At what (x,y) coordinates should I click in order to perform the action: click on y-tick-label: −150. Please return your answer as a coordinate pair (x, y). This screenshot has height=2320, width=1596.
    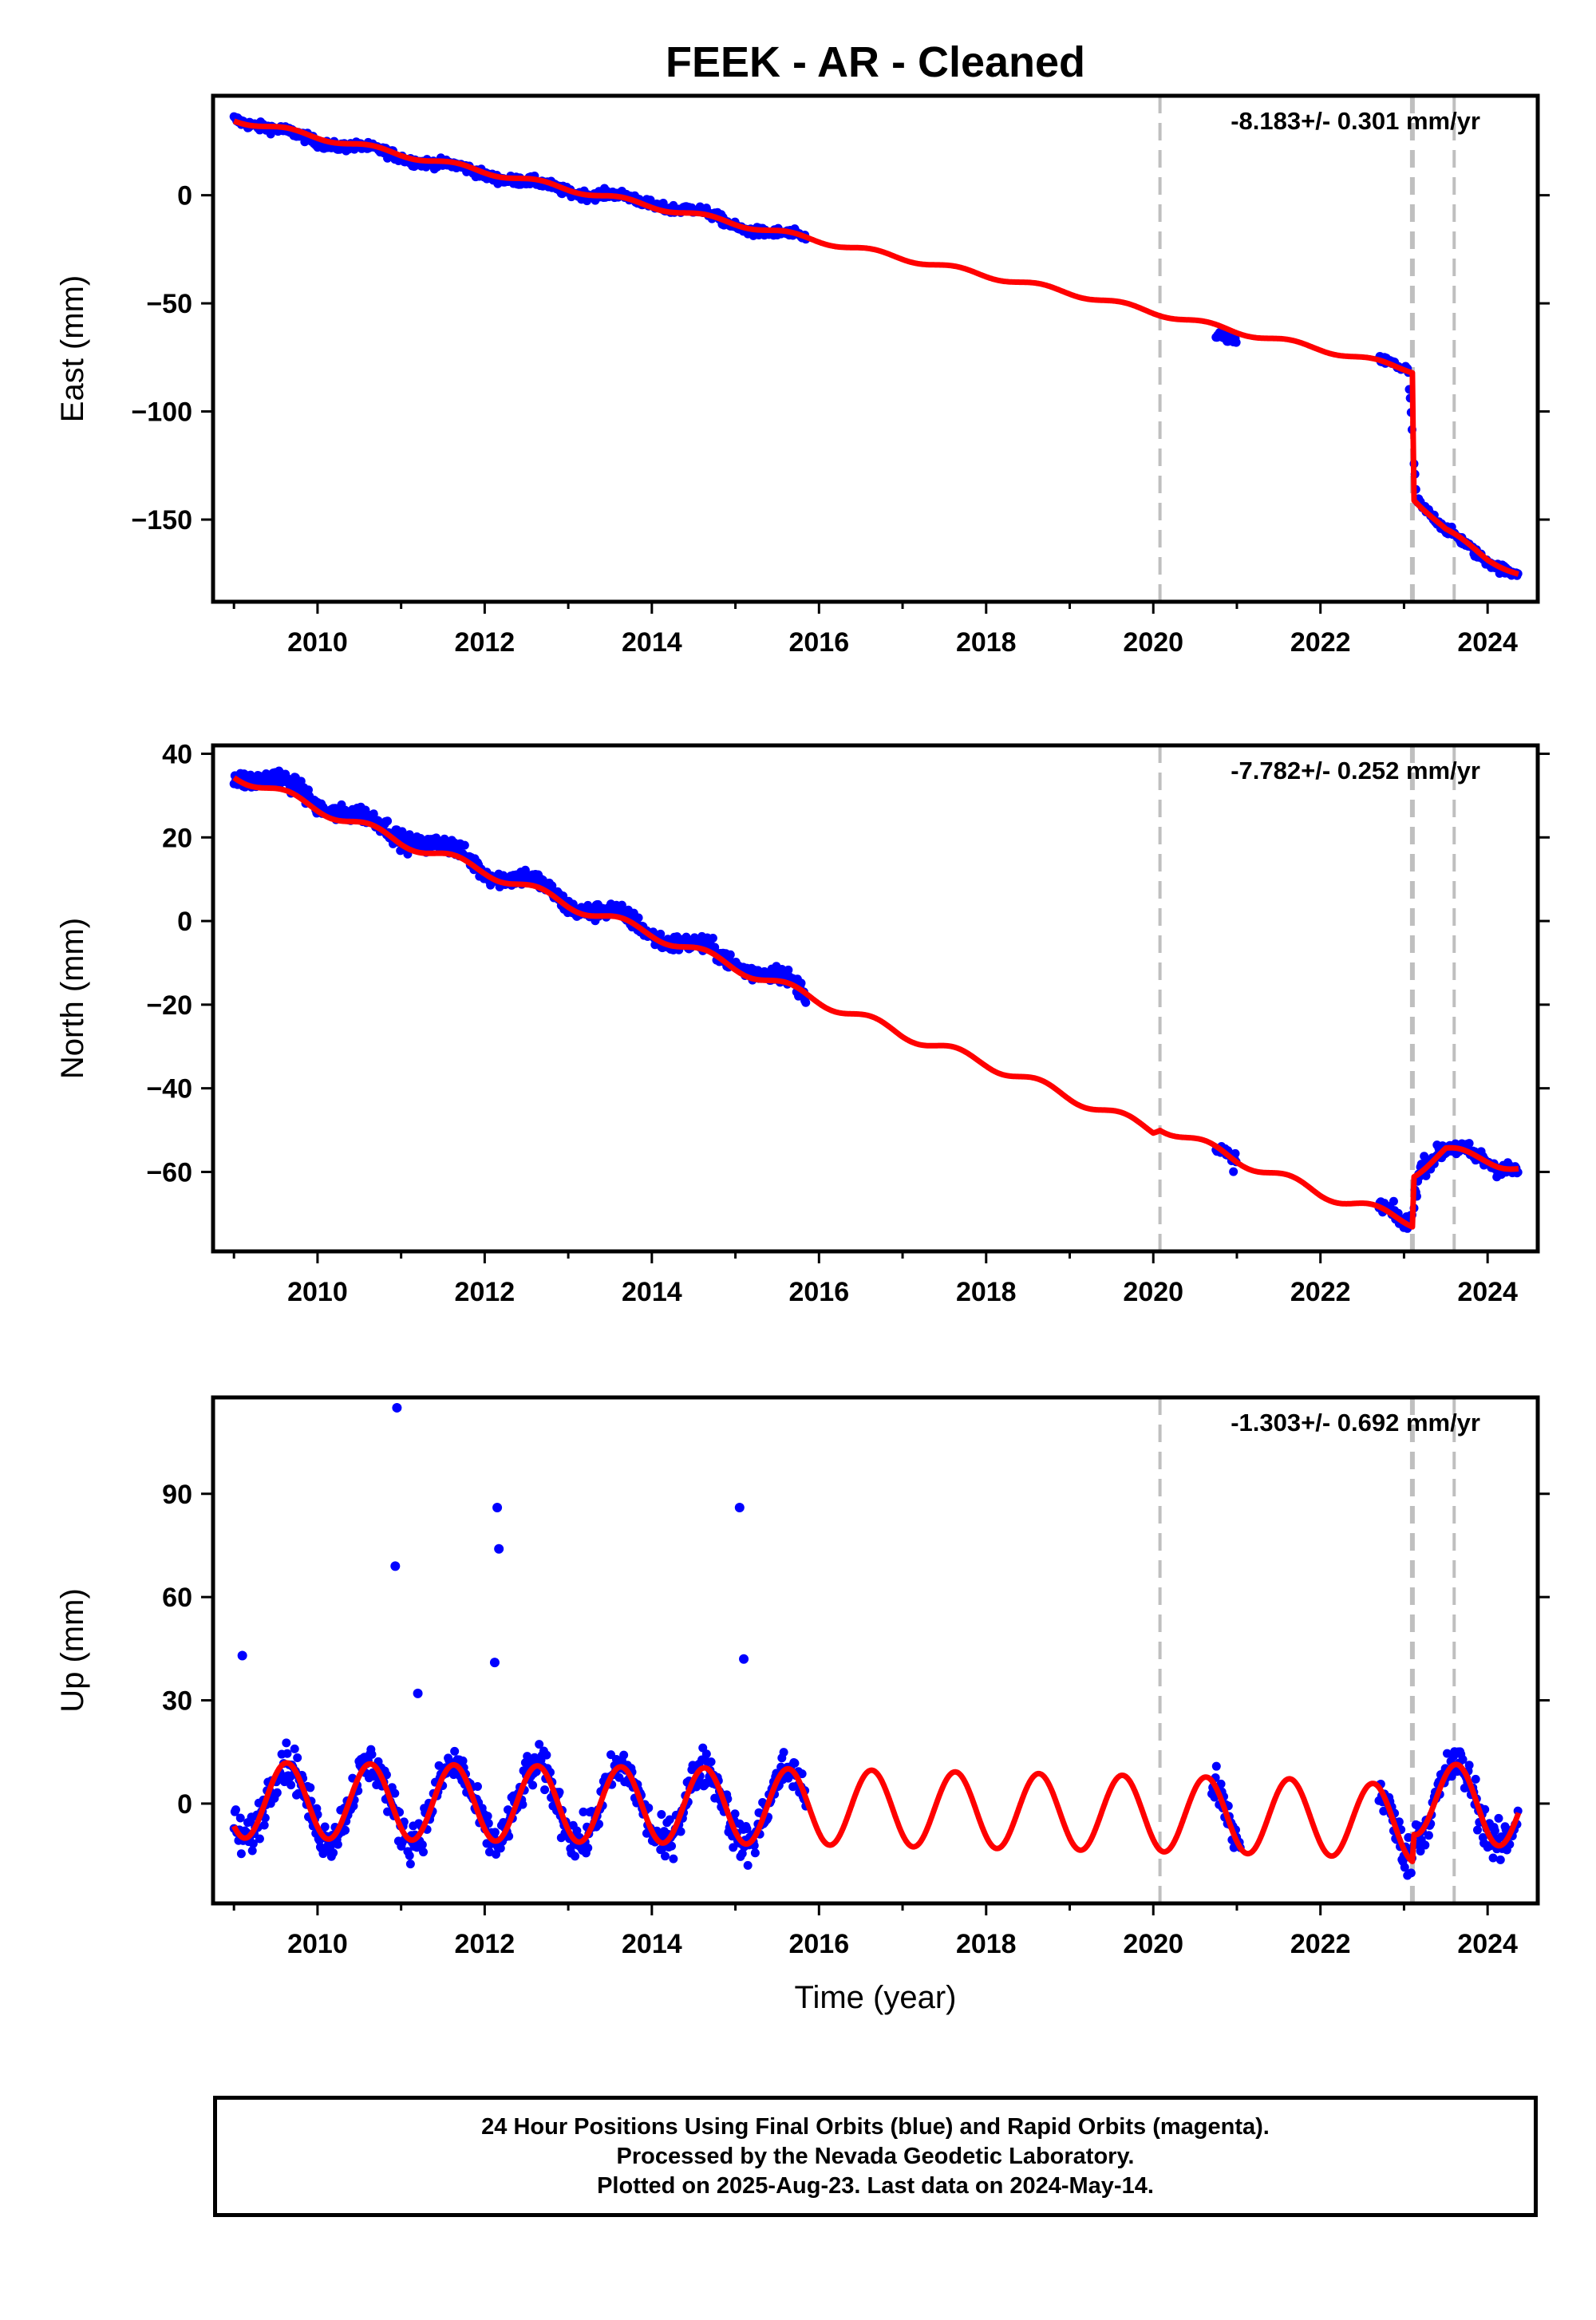
    Looking at the image, I should click on (161, 520).